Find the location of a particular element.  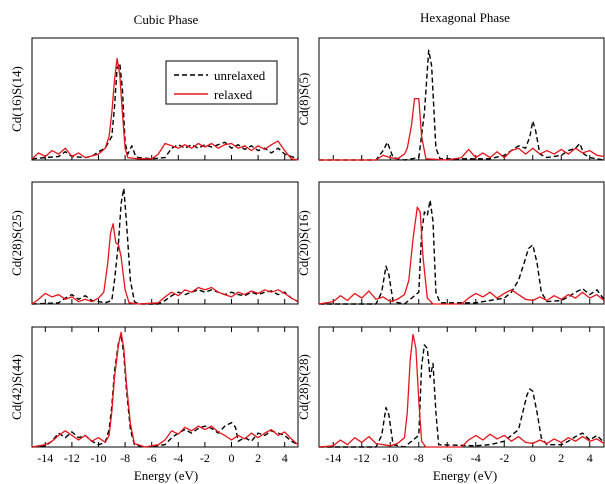

panel-hex-3: -14 -12 -10 -8 -6 -4 -2 0 2 4 Cd(28)S(28) is located at coordinates (450, 395).